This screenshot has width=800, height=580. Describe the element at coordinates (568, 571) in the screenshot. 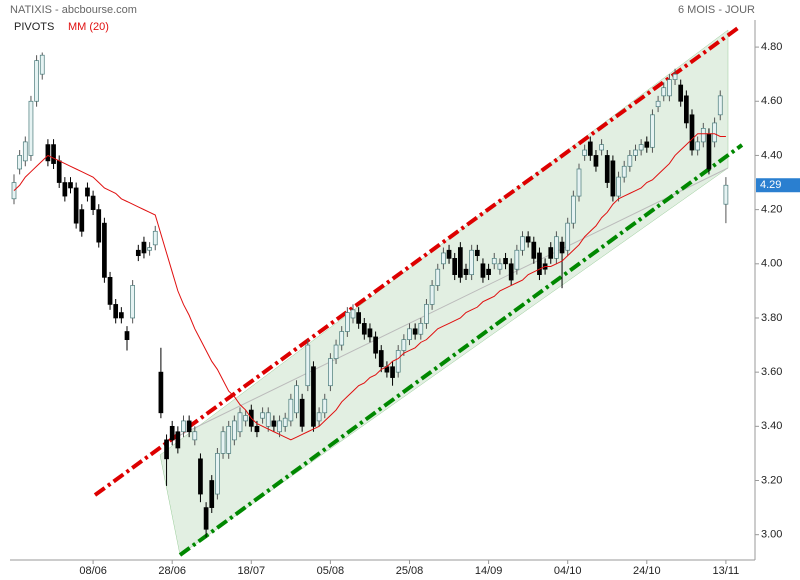

I see `x-tick-label: 04/10` at that location.